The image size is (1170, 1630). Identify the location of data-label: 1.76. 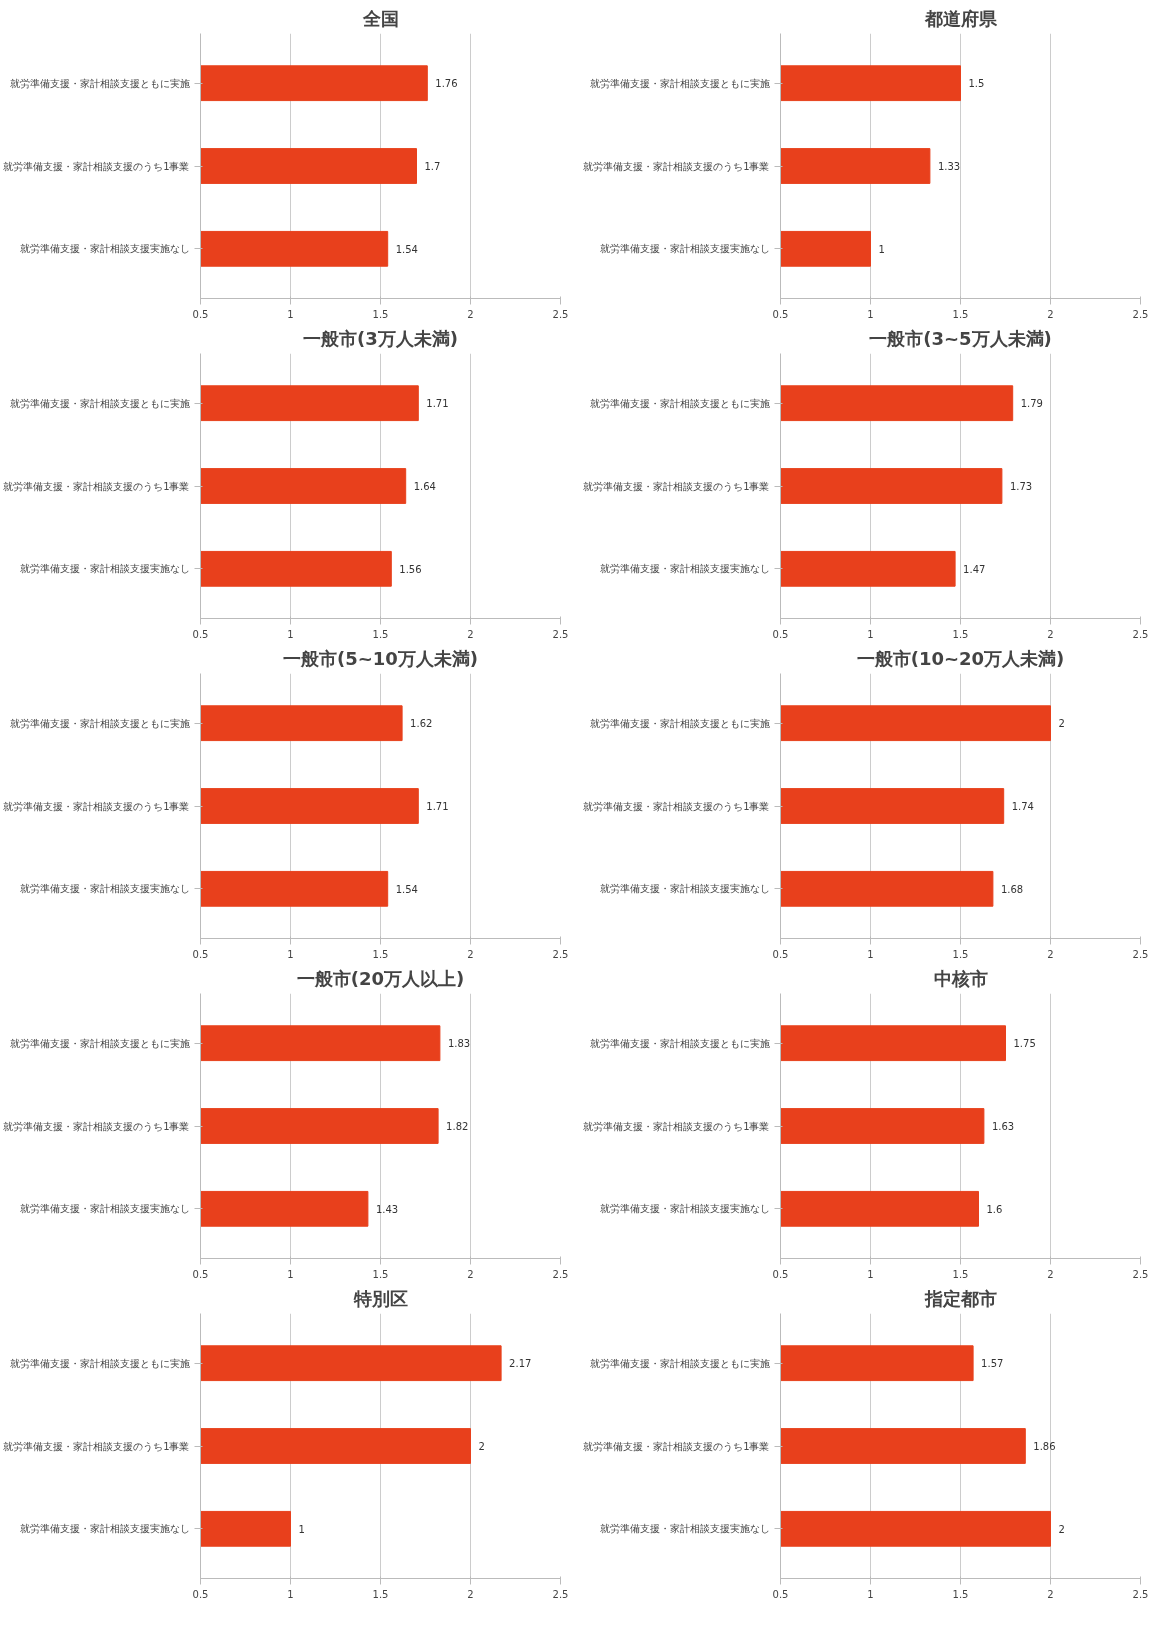
(446, 84).